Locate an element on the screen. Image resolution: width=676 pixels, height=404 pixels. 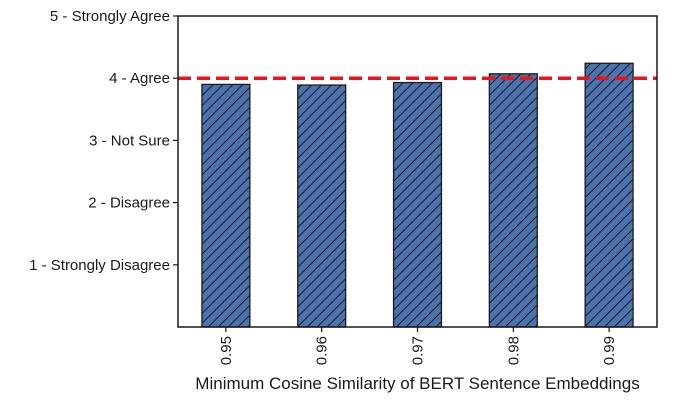
y-tick-label: 3 - Not Sure is located at coordinates (129, 140).